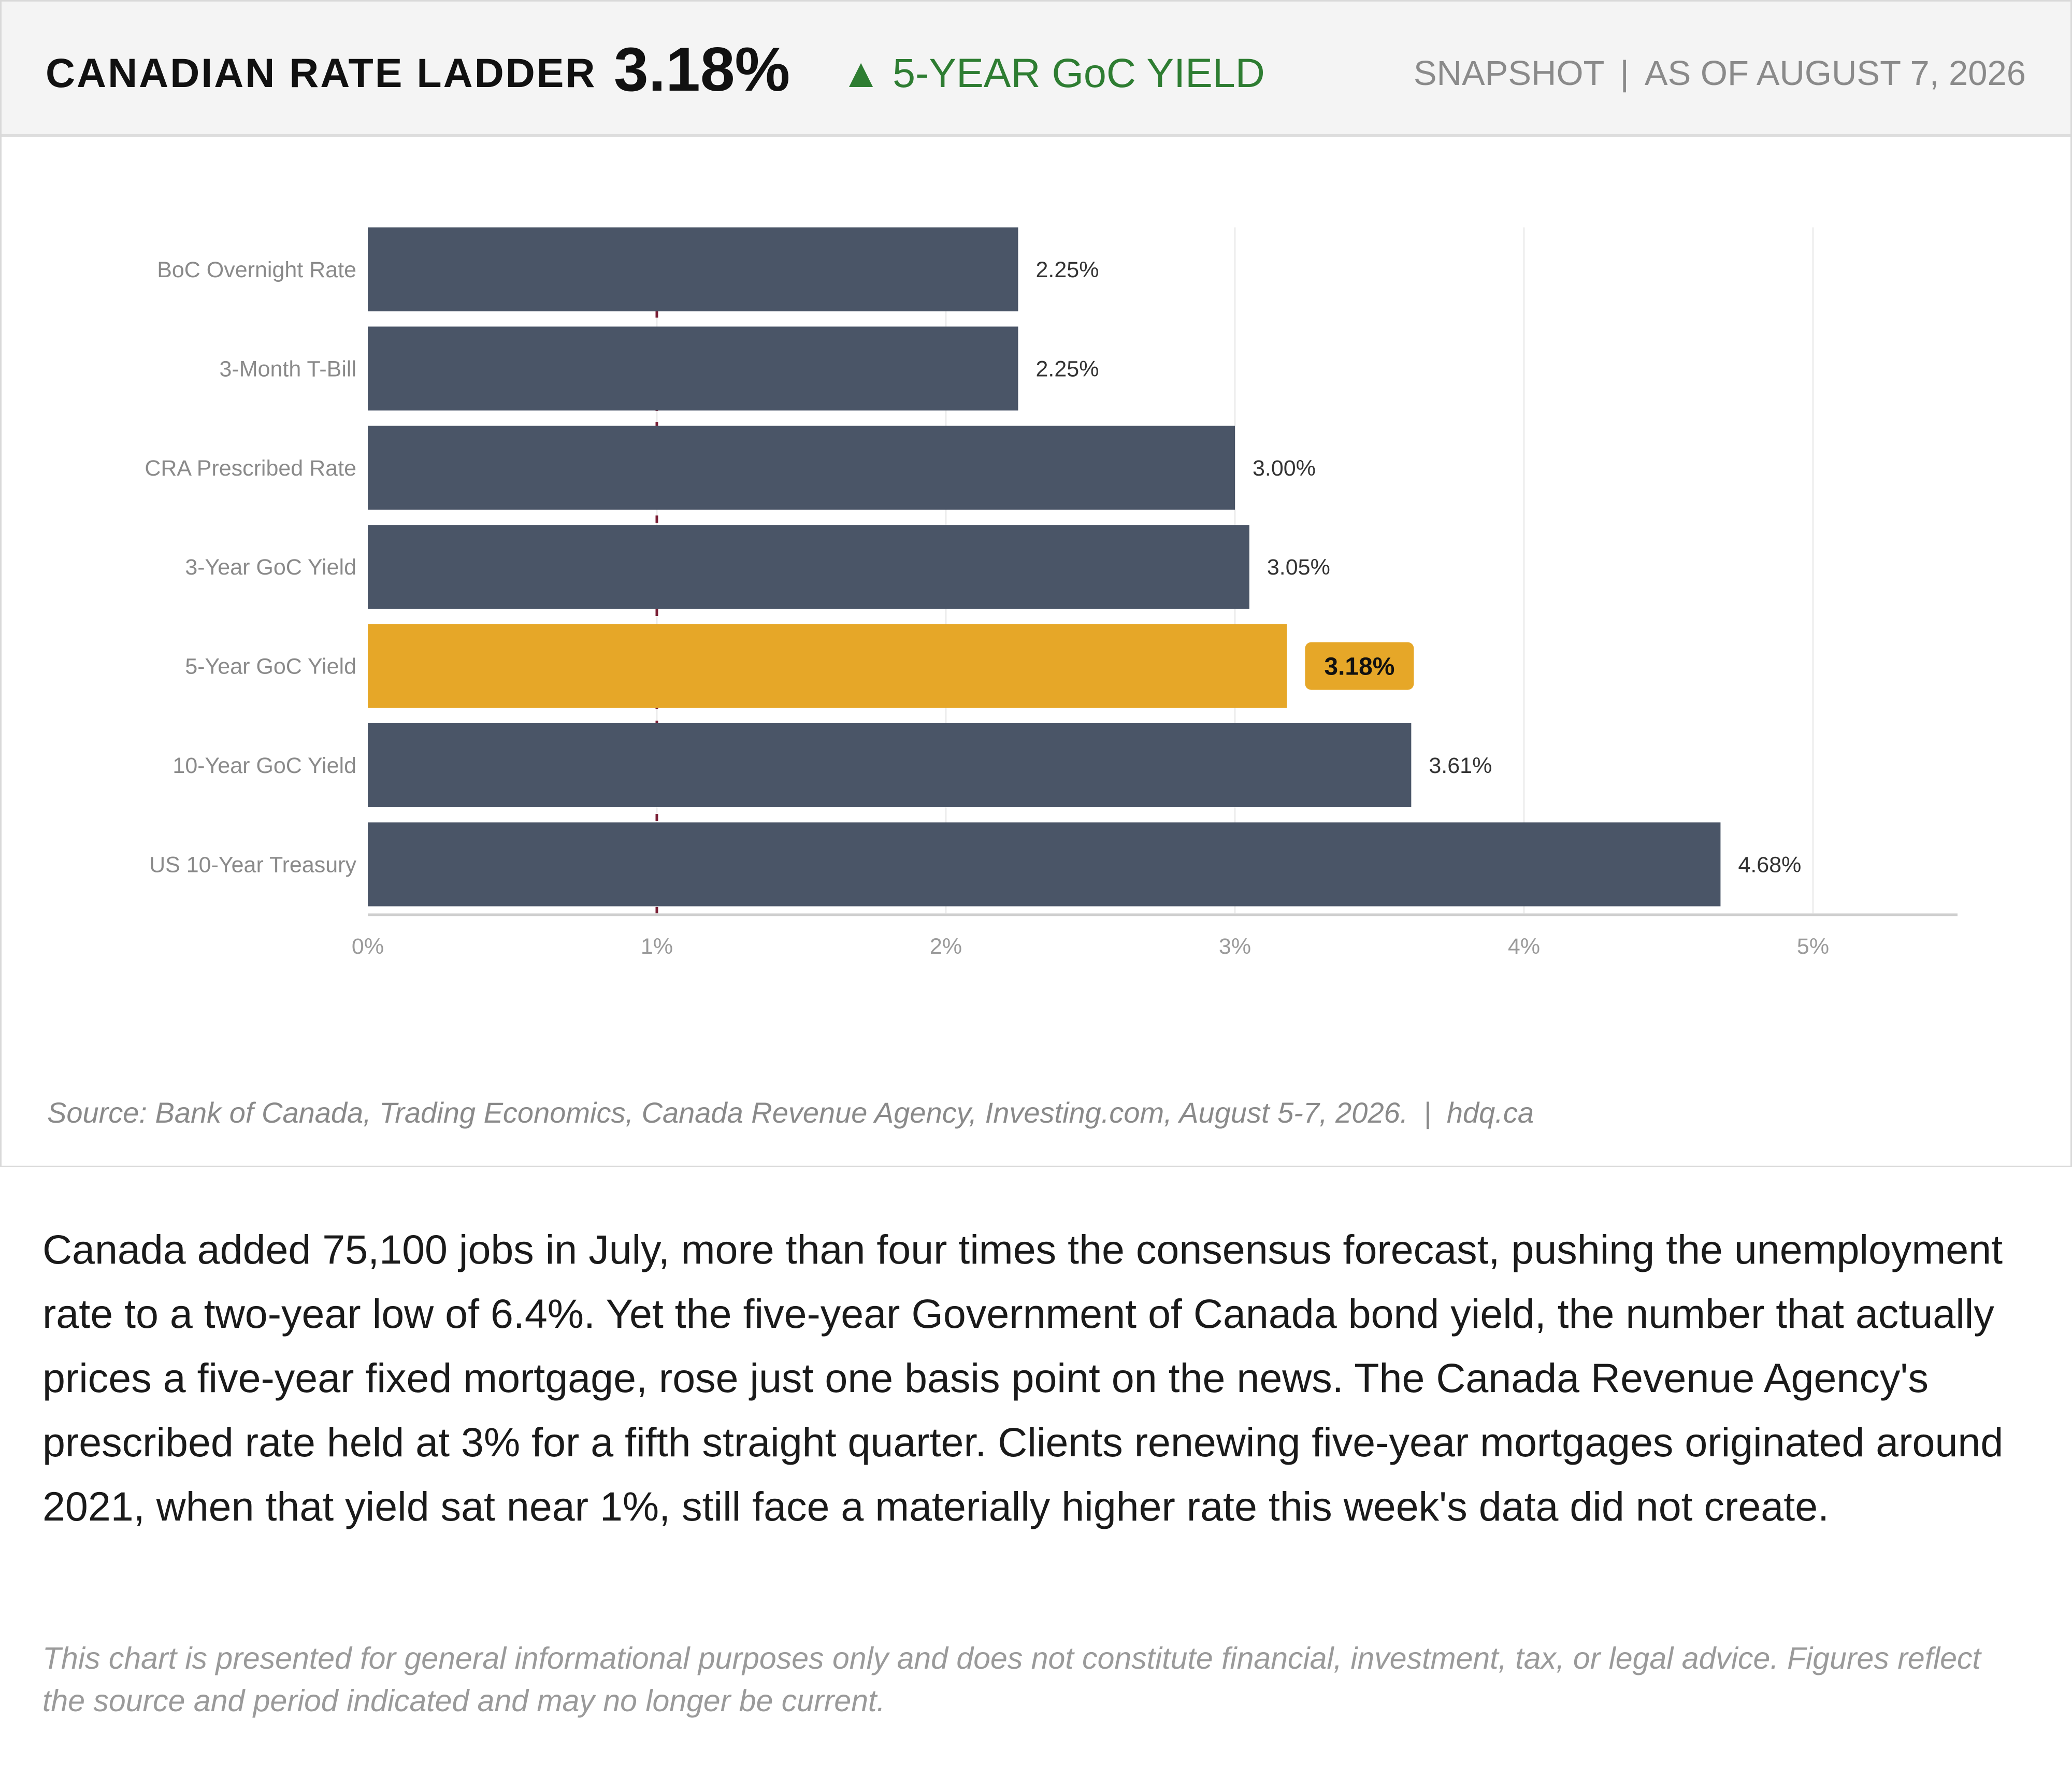  What do you see at coordinates (264, 765) in the screenshot?
I see `category-label: 10-Year GoC Yield` at bounding box center [264, 765].